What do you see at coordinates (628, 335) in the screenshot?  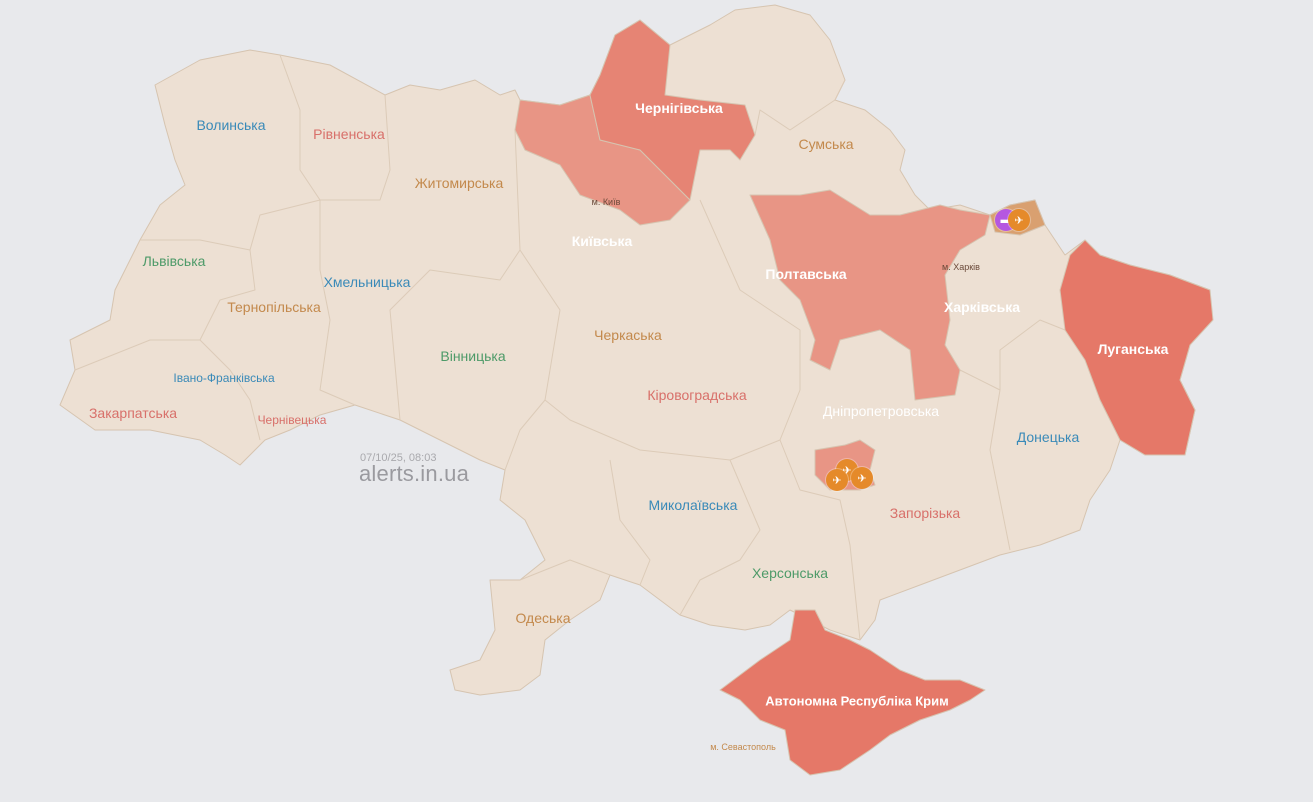 I see `region-label: Черкаська` at bounding box center [628, 335].